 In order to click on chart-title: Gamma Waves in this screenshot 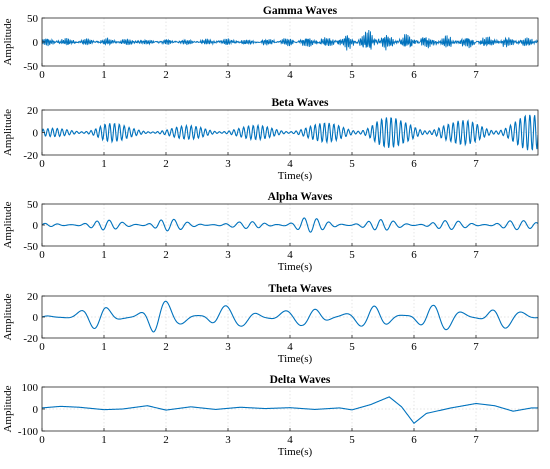, I will do `click(300, 11)`.